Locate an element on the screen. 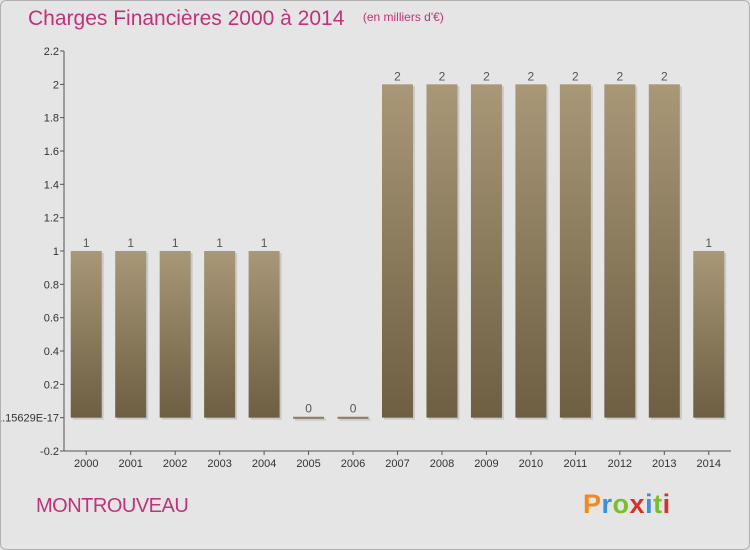  y-tick-label: 1 is located at coordinates (56, 252).